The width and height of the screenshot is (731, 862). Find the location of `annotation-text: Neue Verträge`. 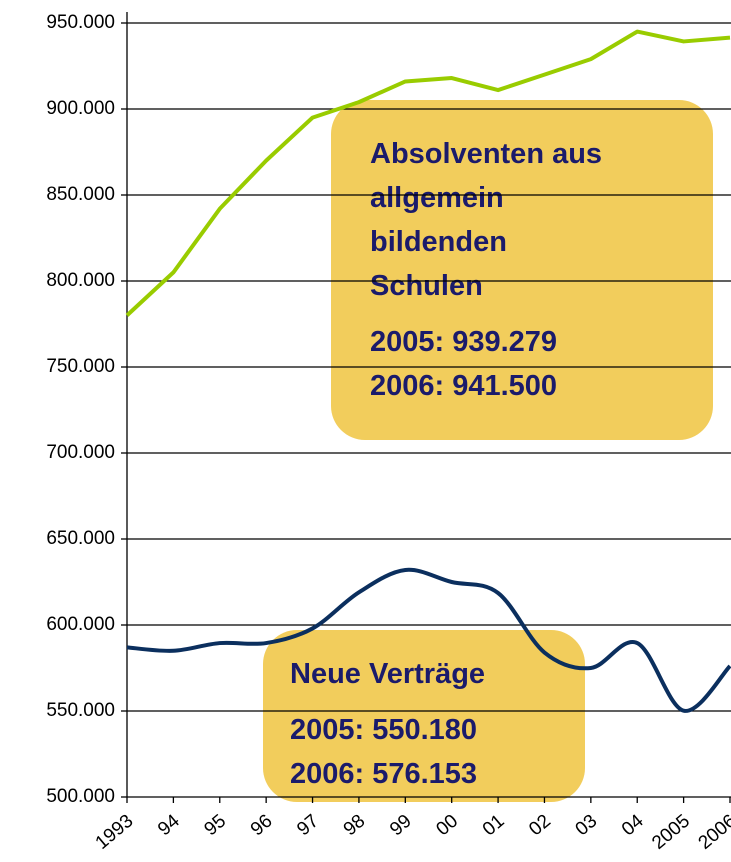

annotation-text: Neue Verträge is located at coordinates (387, 674).